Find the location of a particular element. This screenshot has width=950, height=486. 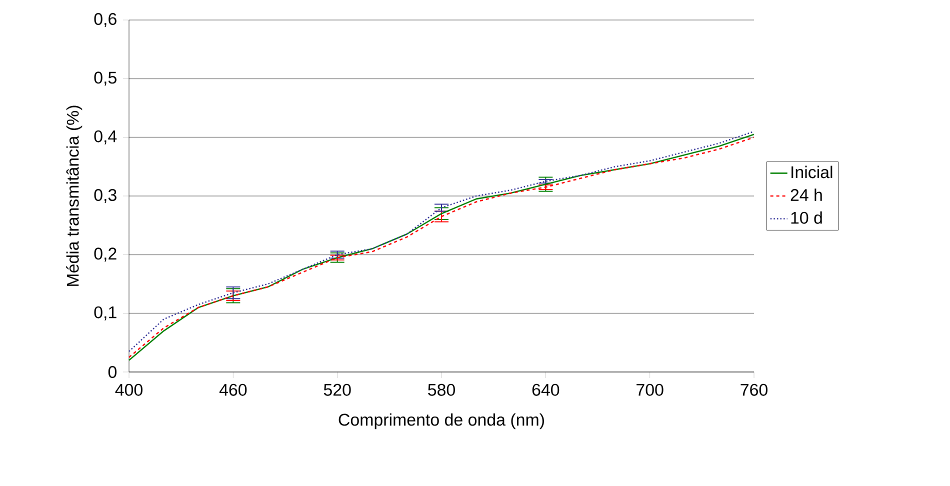

y-tick-label: 0,2 is located at coordinates (105, 255).